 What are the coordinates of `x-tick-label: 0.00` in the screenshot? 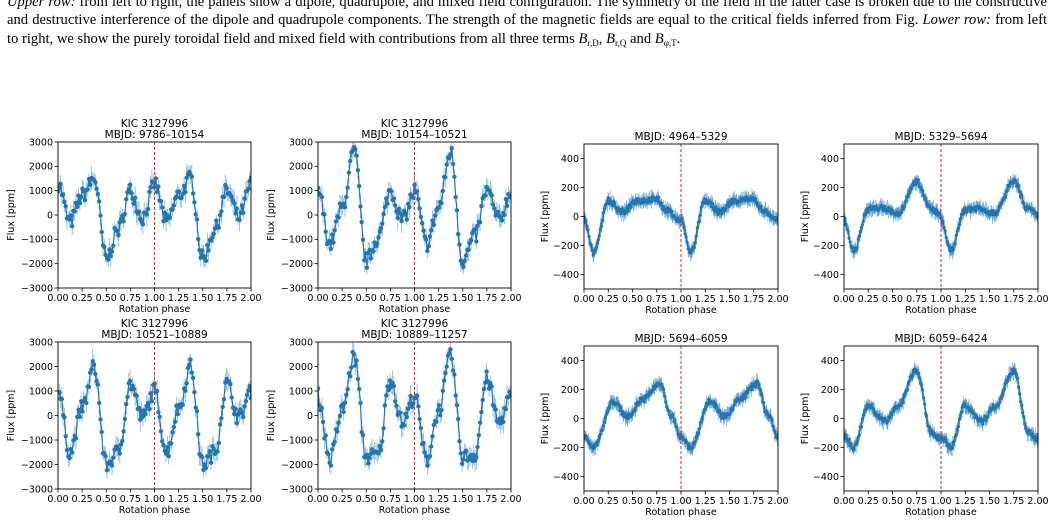 It's located at (583, 501).